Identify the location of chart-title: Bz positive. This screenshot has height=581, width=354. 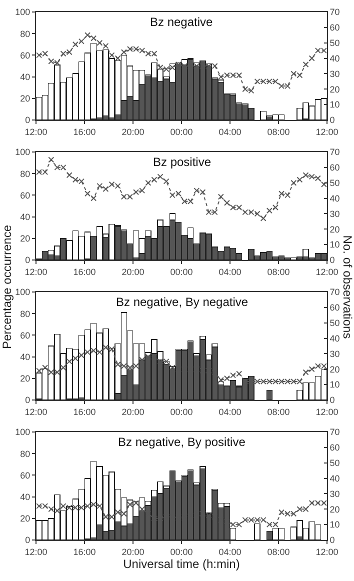
(182, 162).